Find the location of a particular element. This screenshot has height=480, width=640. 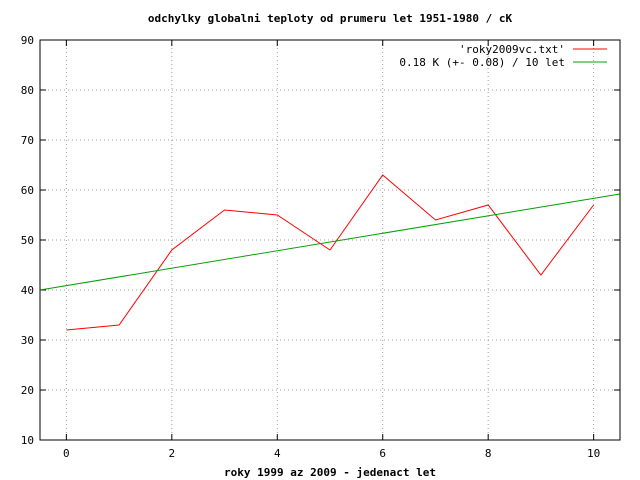

y-tick-label: 90 is located at coordinates (27, 40).